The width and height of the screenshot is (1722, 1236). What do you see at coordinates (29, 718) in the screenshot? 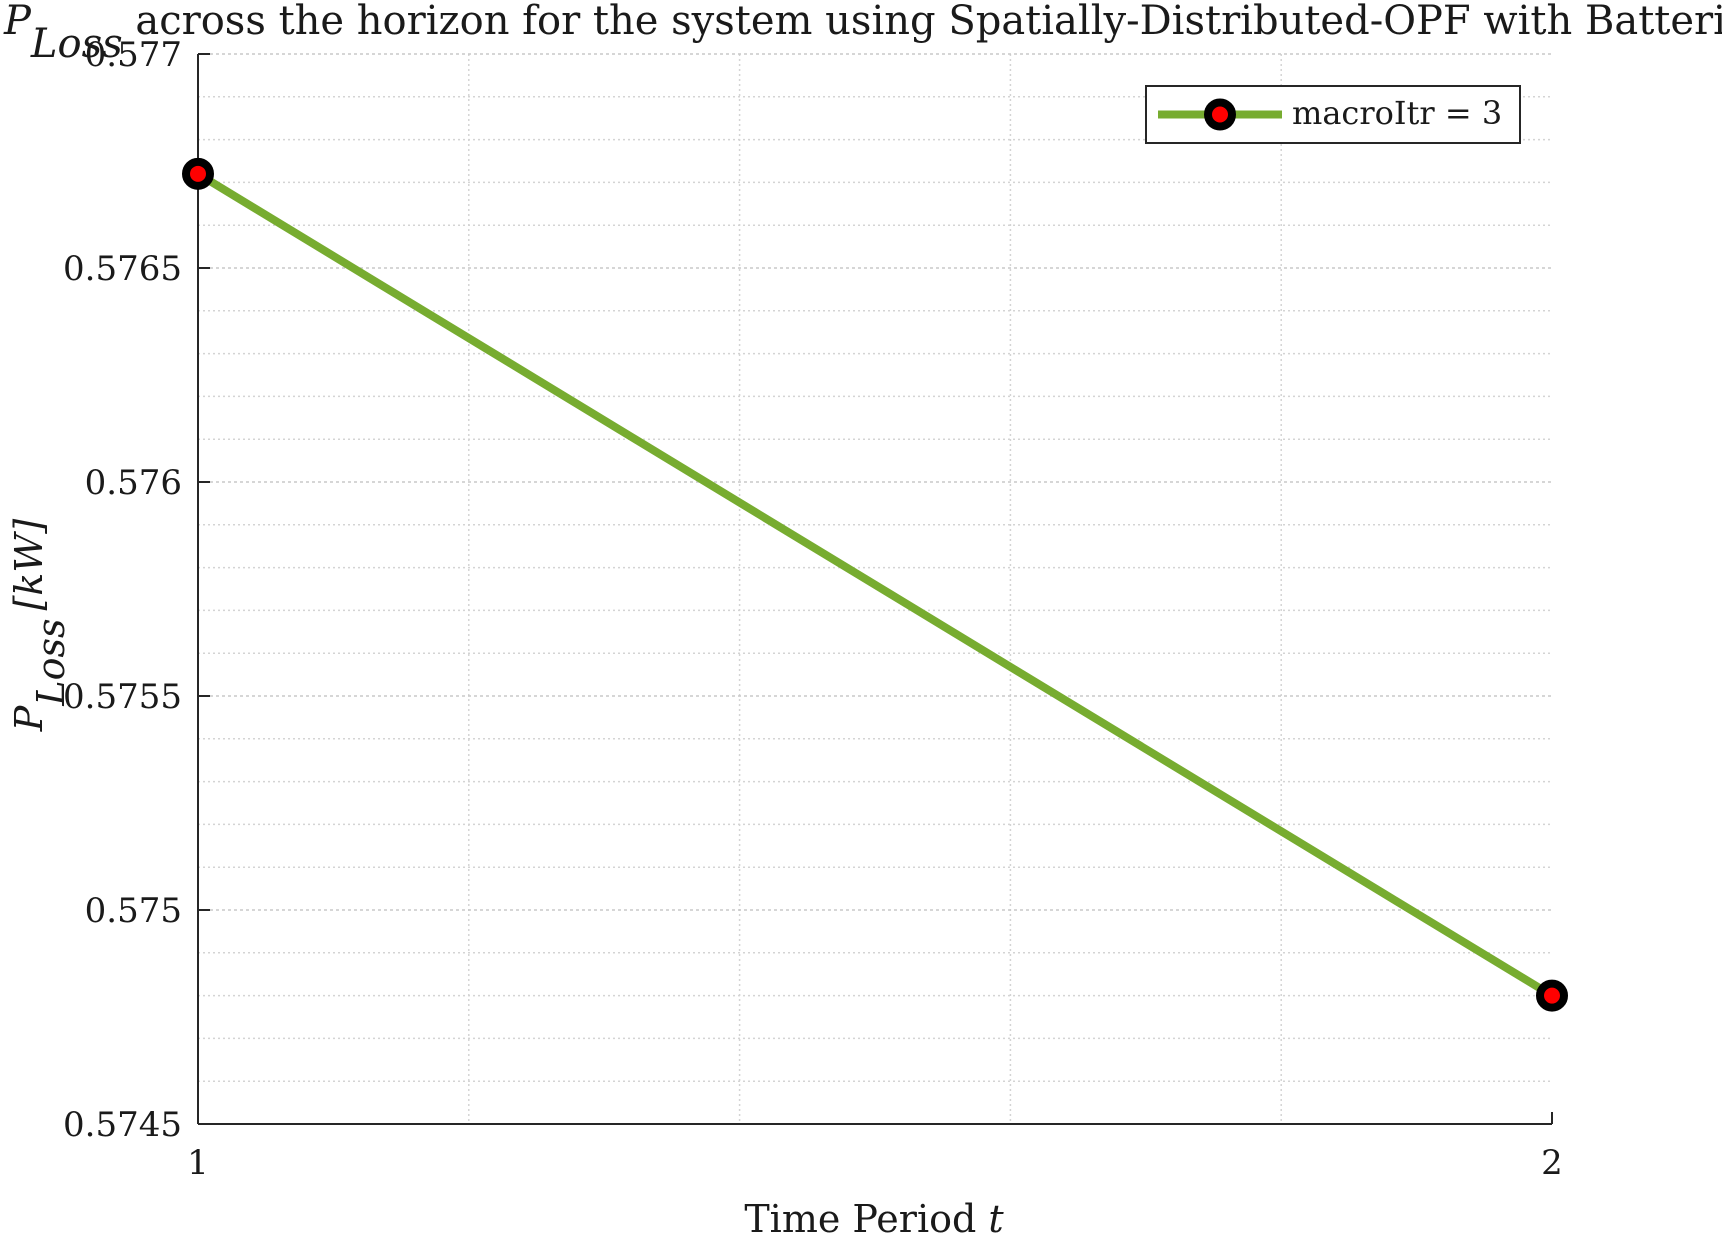
I see `y-axis-label-symbol: P` at bounding box center [29, 718].